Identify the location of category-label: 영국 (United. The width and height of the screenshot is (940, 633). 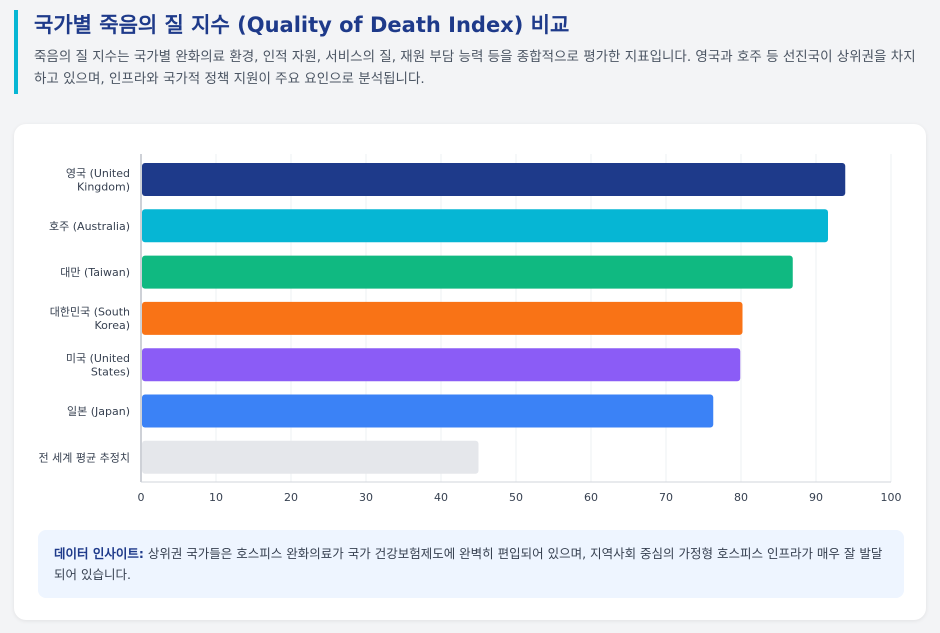
(98, 173).